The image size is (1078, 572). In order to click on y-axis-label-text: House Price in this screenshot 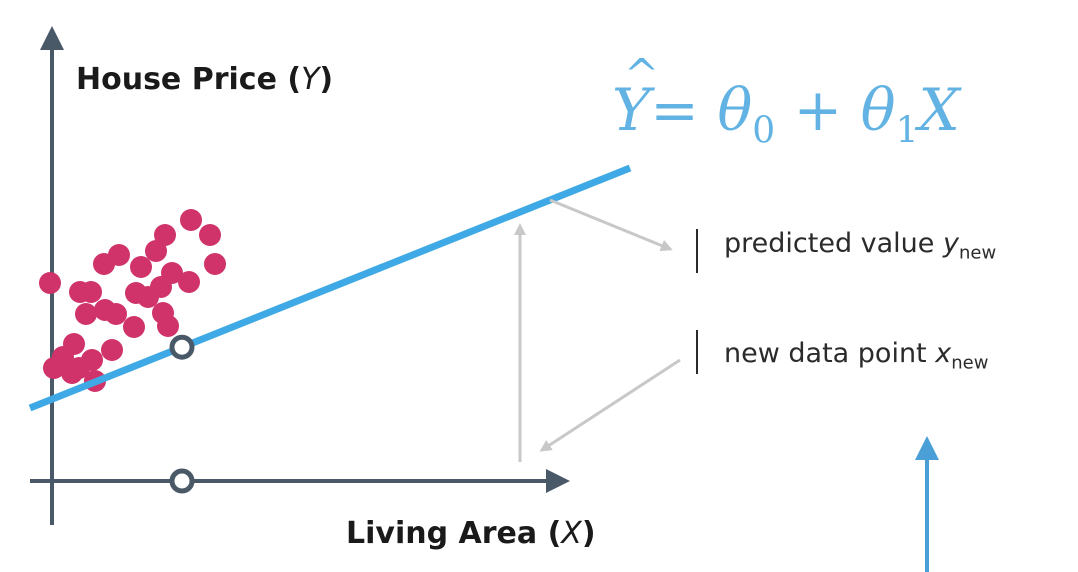, I will do `click(176, 79)`.